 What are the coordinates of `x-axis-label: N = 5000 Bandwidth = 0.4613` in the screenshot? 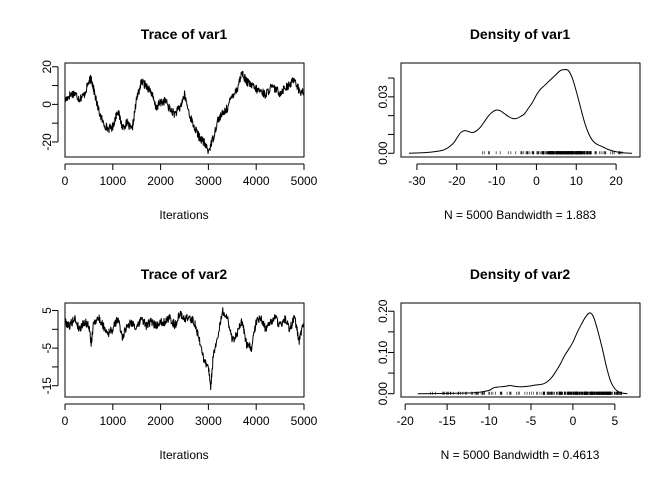 It's located at (520, 455).